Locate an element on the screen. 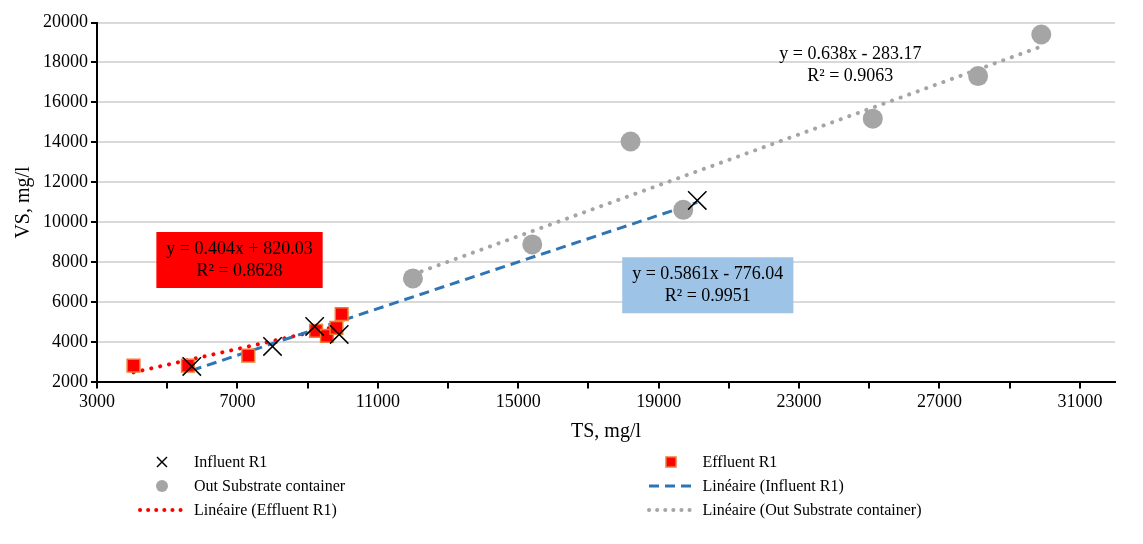 This screenshot has width=1143, height=544. legend-label: Effluent R1 is located at coordinates (740, 462).